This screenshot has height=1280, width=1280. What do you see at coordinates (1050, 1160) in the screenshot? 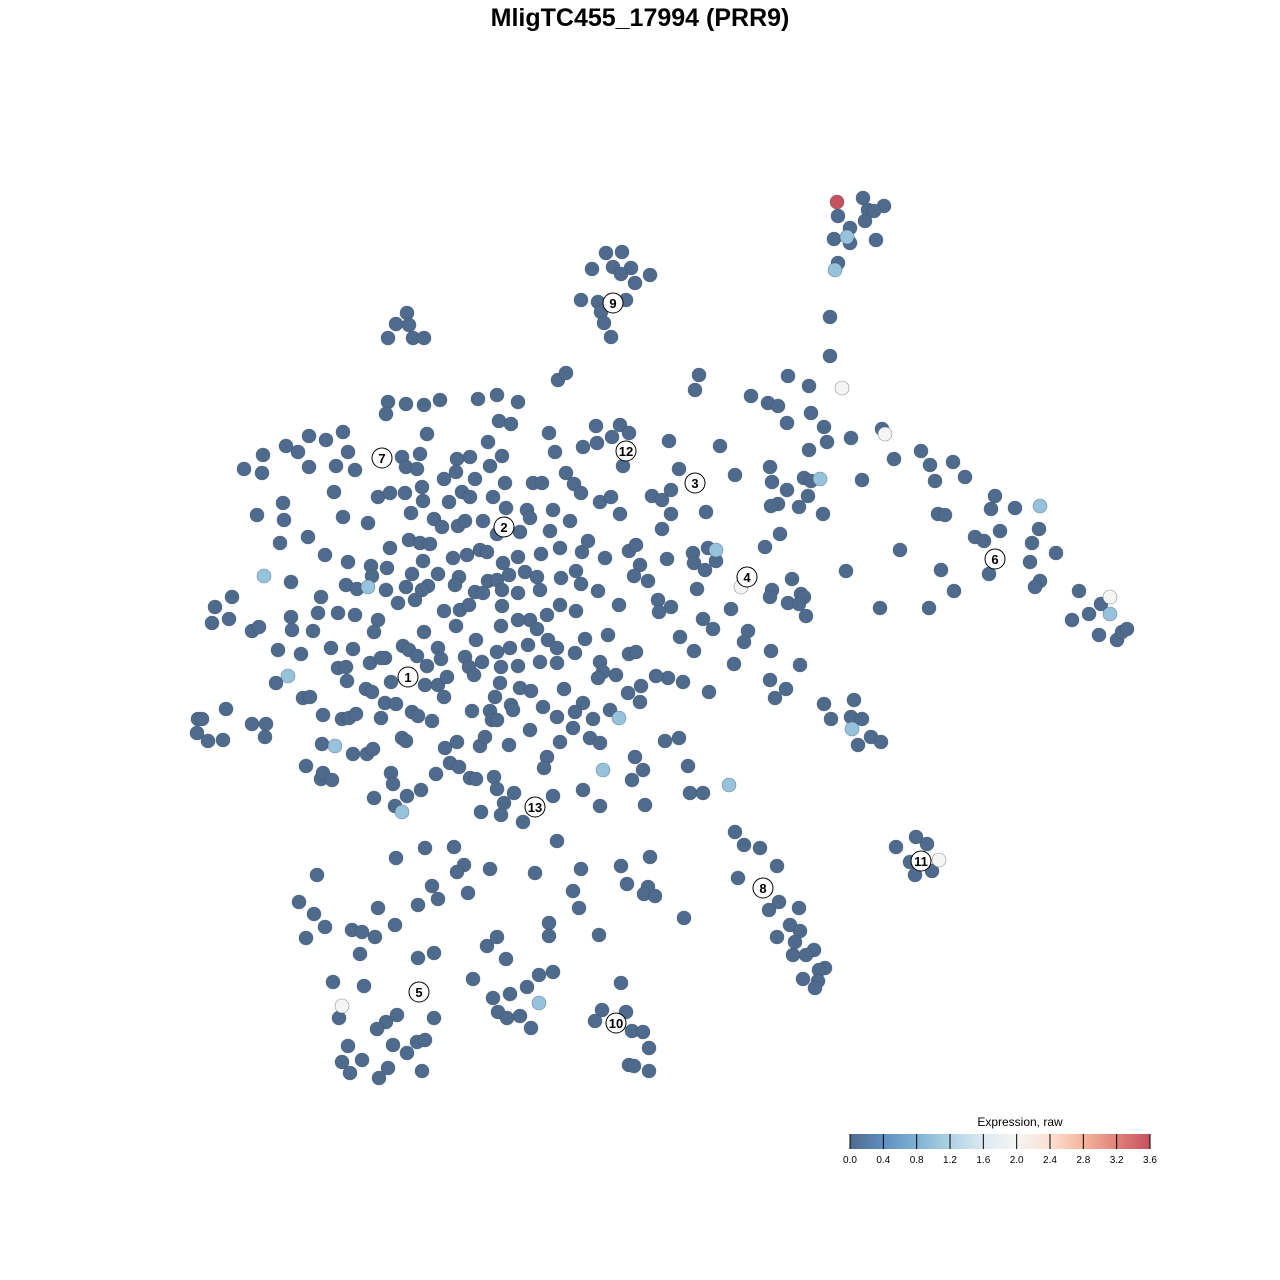
I see `colorbar-tick-label: 2.4` at bounding box center [1050, 1160].